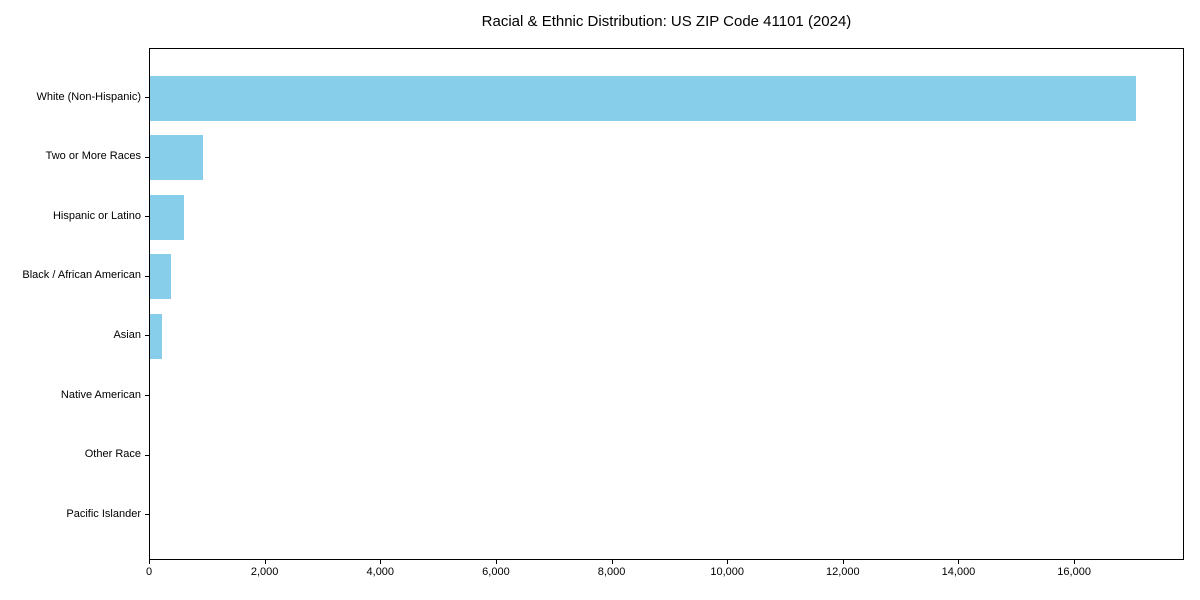 The height and width of the screenshot is (600, 1200). Describe the element at coordinates (149, 572) in the screenshot. I see `x-tick-label: 0` at that location.